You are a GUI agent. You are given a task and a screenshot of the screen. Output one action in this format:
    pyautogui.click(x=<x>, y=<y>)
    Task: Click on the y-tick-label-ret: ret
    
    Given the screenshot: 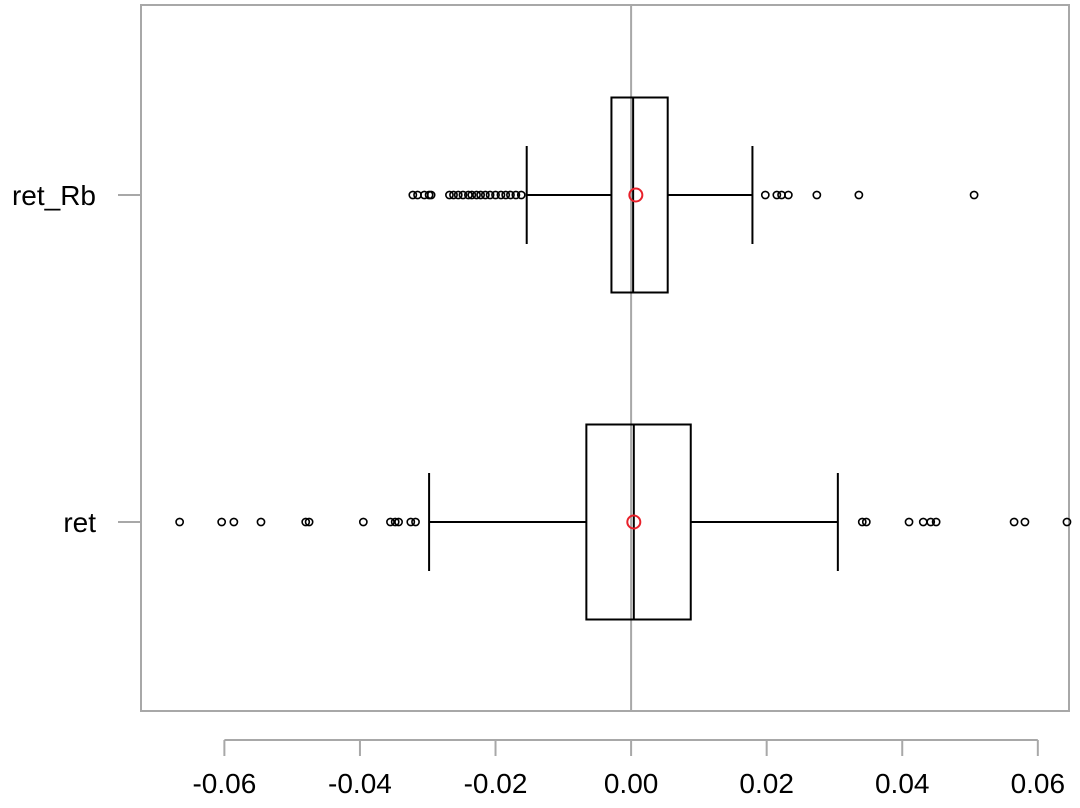 What is the action you would take?
    pyautogui.click(x=79, y=522)
    